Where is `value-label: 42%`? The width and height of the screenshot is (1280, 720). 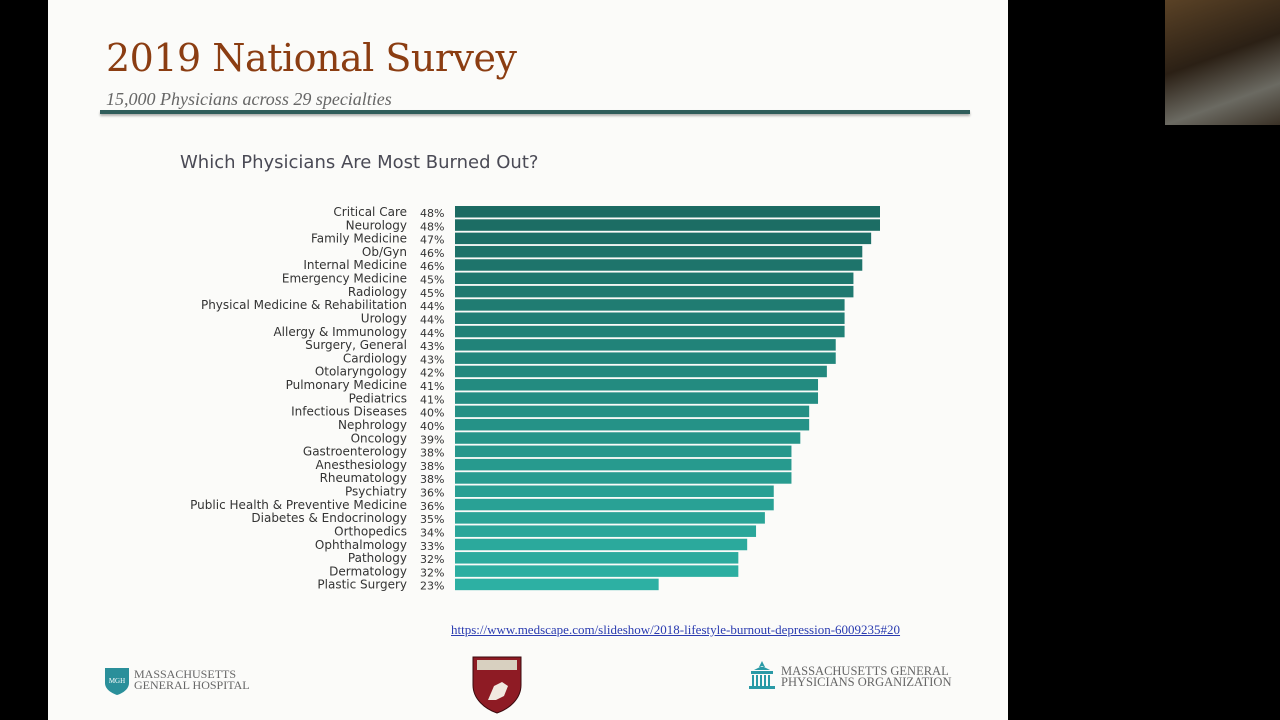 value-label: 42% is located at coordinates (432, 373).